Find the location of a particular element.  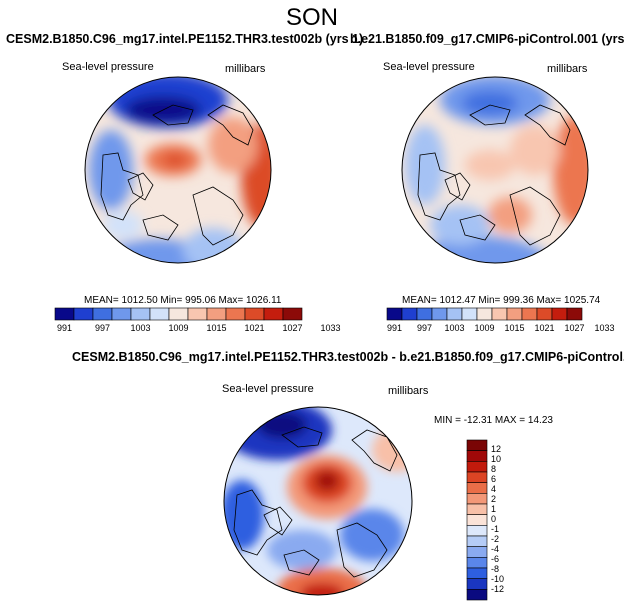

diff-colorbar is located at coordinates (477, 520).